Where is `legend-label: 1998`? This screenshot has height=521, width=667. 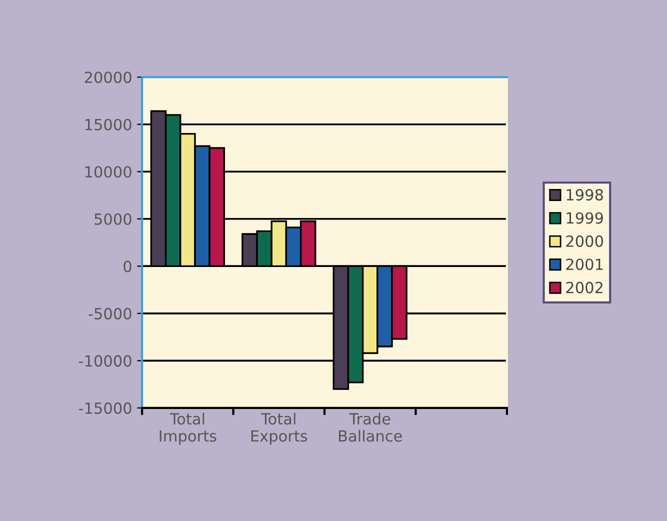
legend-label: 1998 is located at coordinates (584, 195).